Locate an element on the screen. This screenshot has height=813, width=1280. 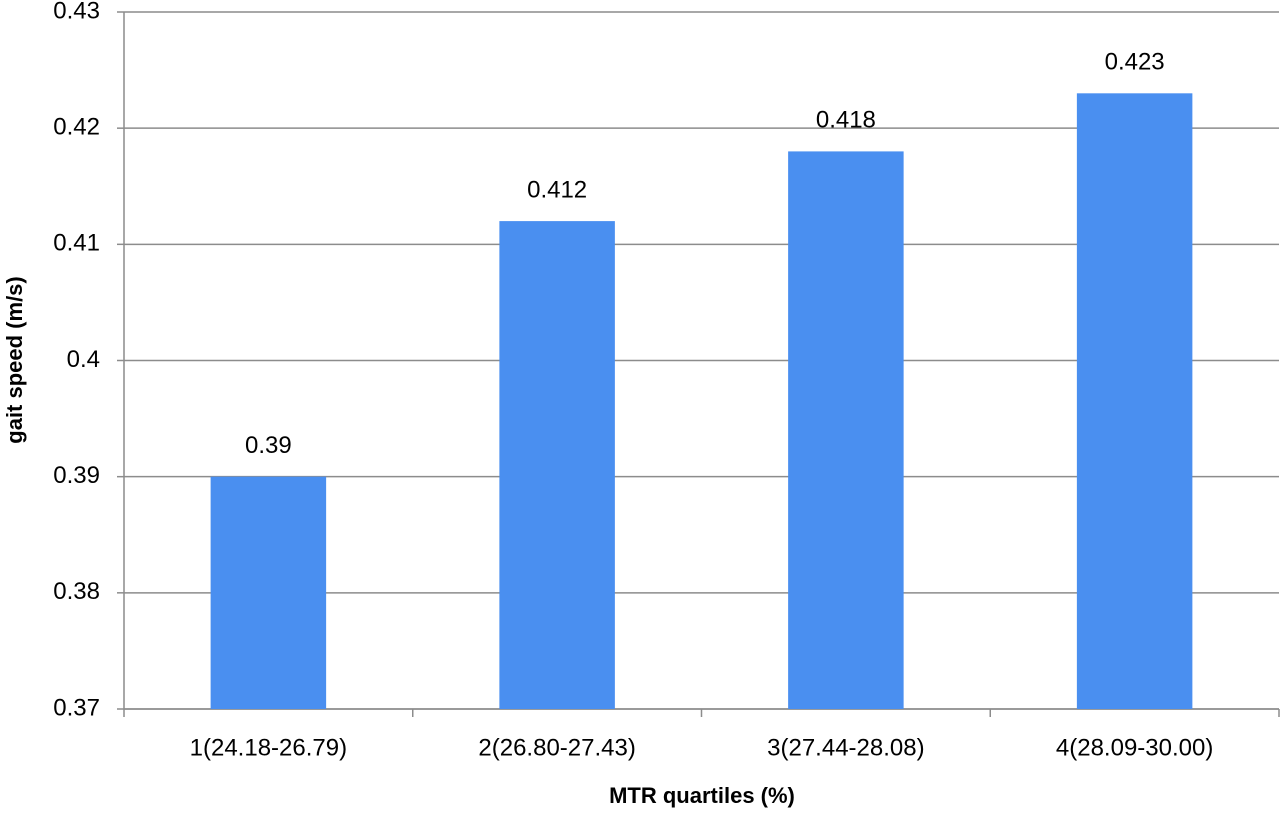
y-tick-label: 0.42 is located at coordinates (76, 127).